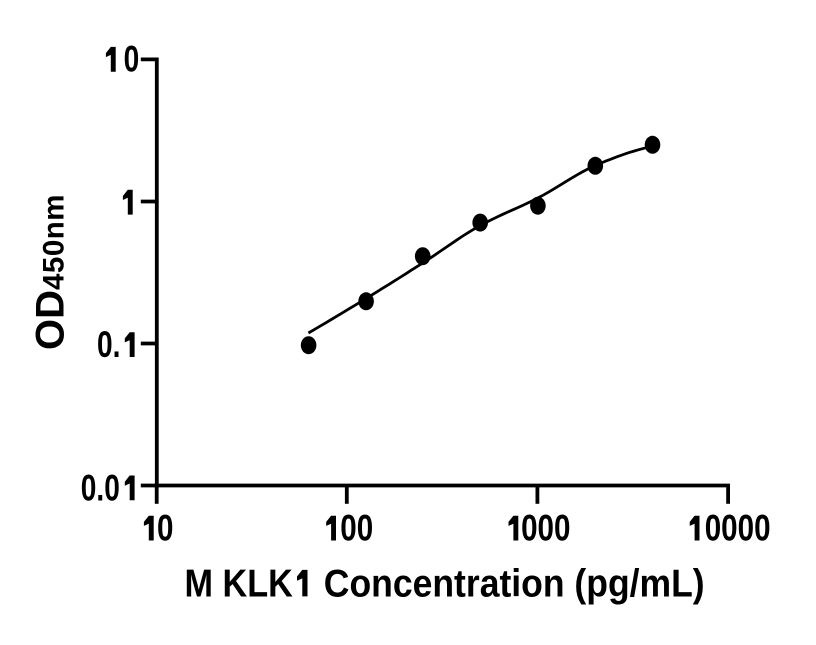  What do you see at coordinates (514, 583) in the screenshot?
I see `svg-text: Concentration (pg/mL)` at bounding box center [514, 583].